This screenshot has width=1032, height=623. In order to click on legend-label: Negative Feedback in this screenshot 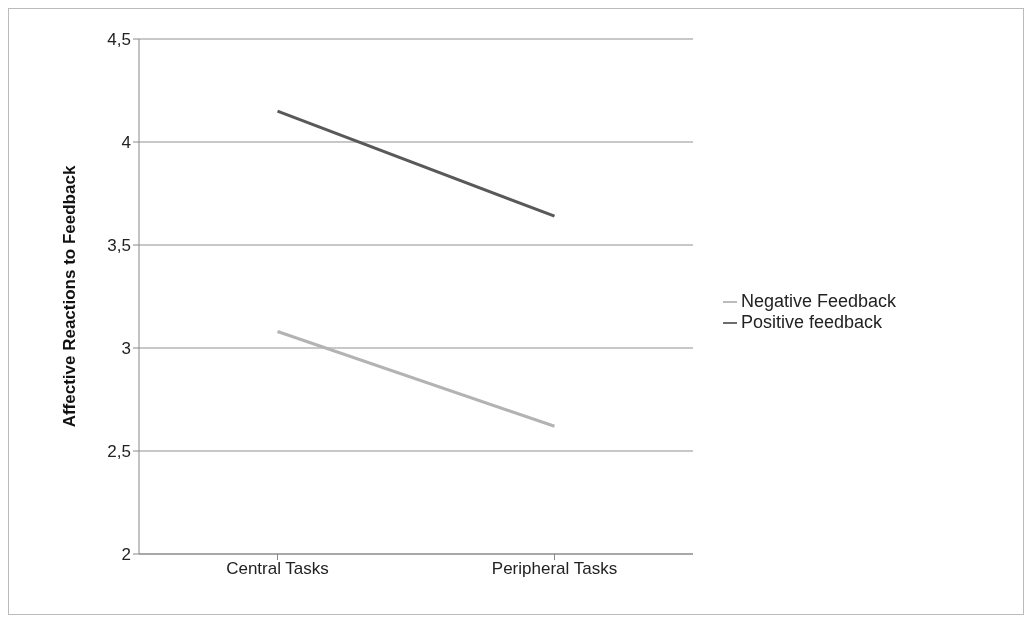, I will do `click(819, 300)`.